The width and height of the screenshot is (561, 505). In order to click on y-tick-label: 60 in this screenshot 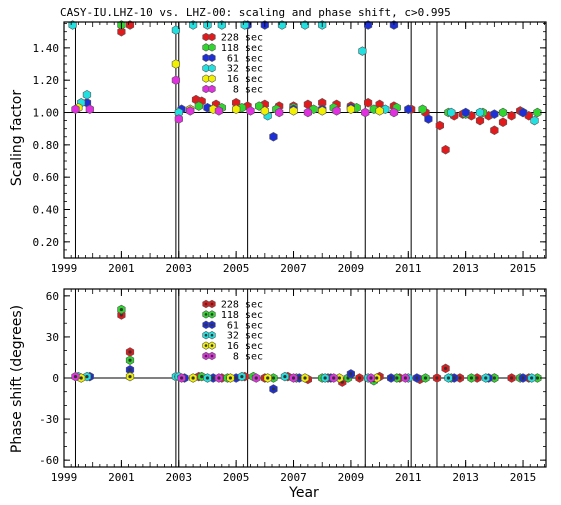, I will do `click(52, 296)`.